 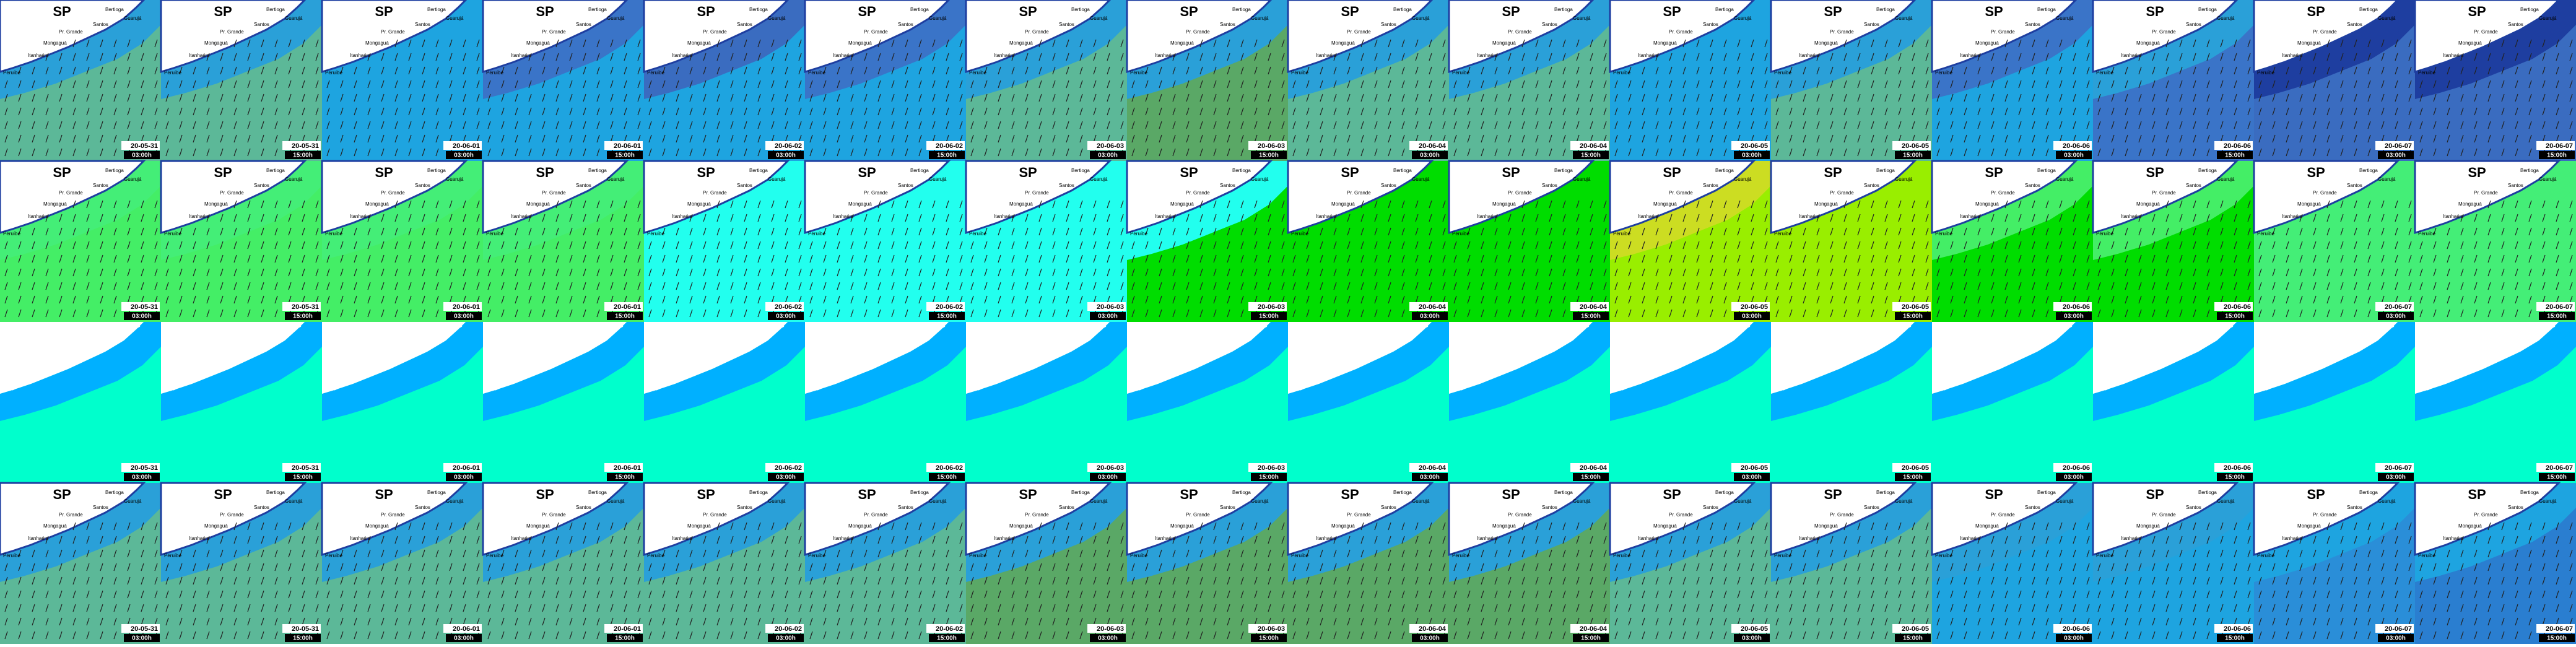 What do you see at coordinates (2193, 24) in the screenshot?
I see `place-label: Santos` at bounding box center [2193, 24].